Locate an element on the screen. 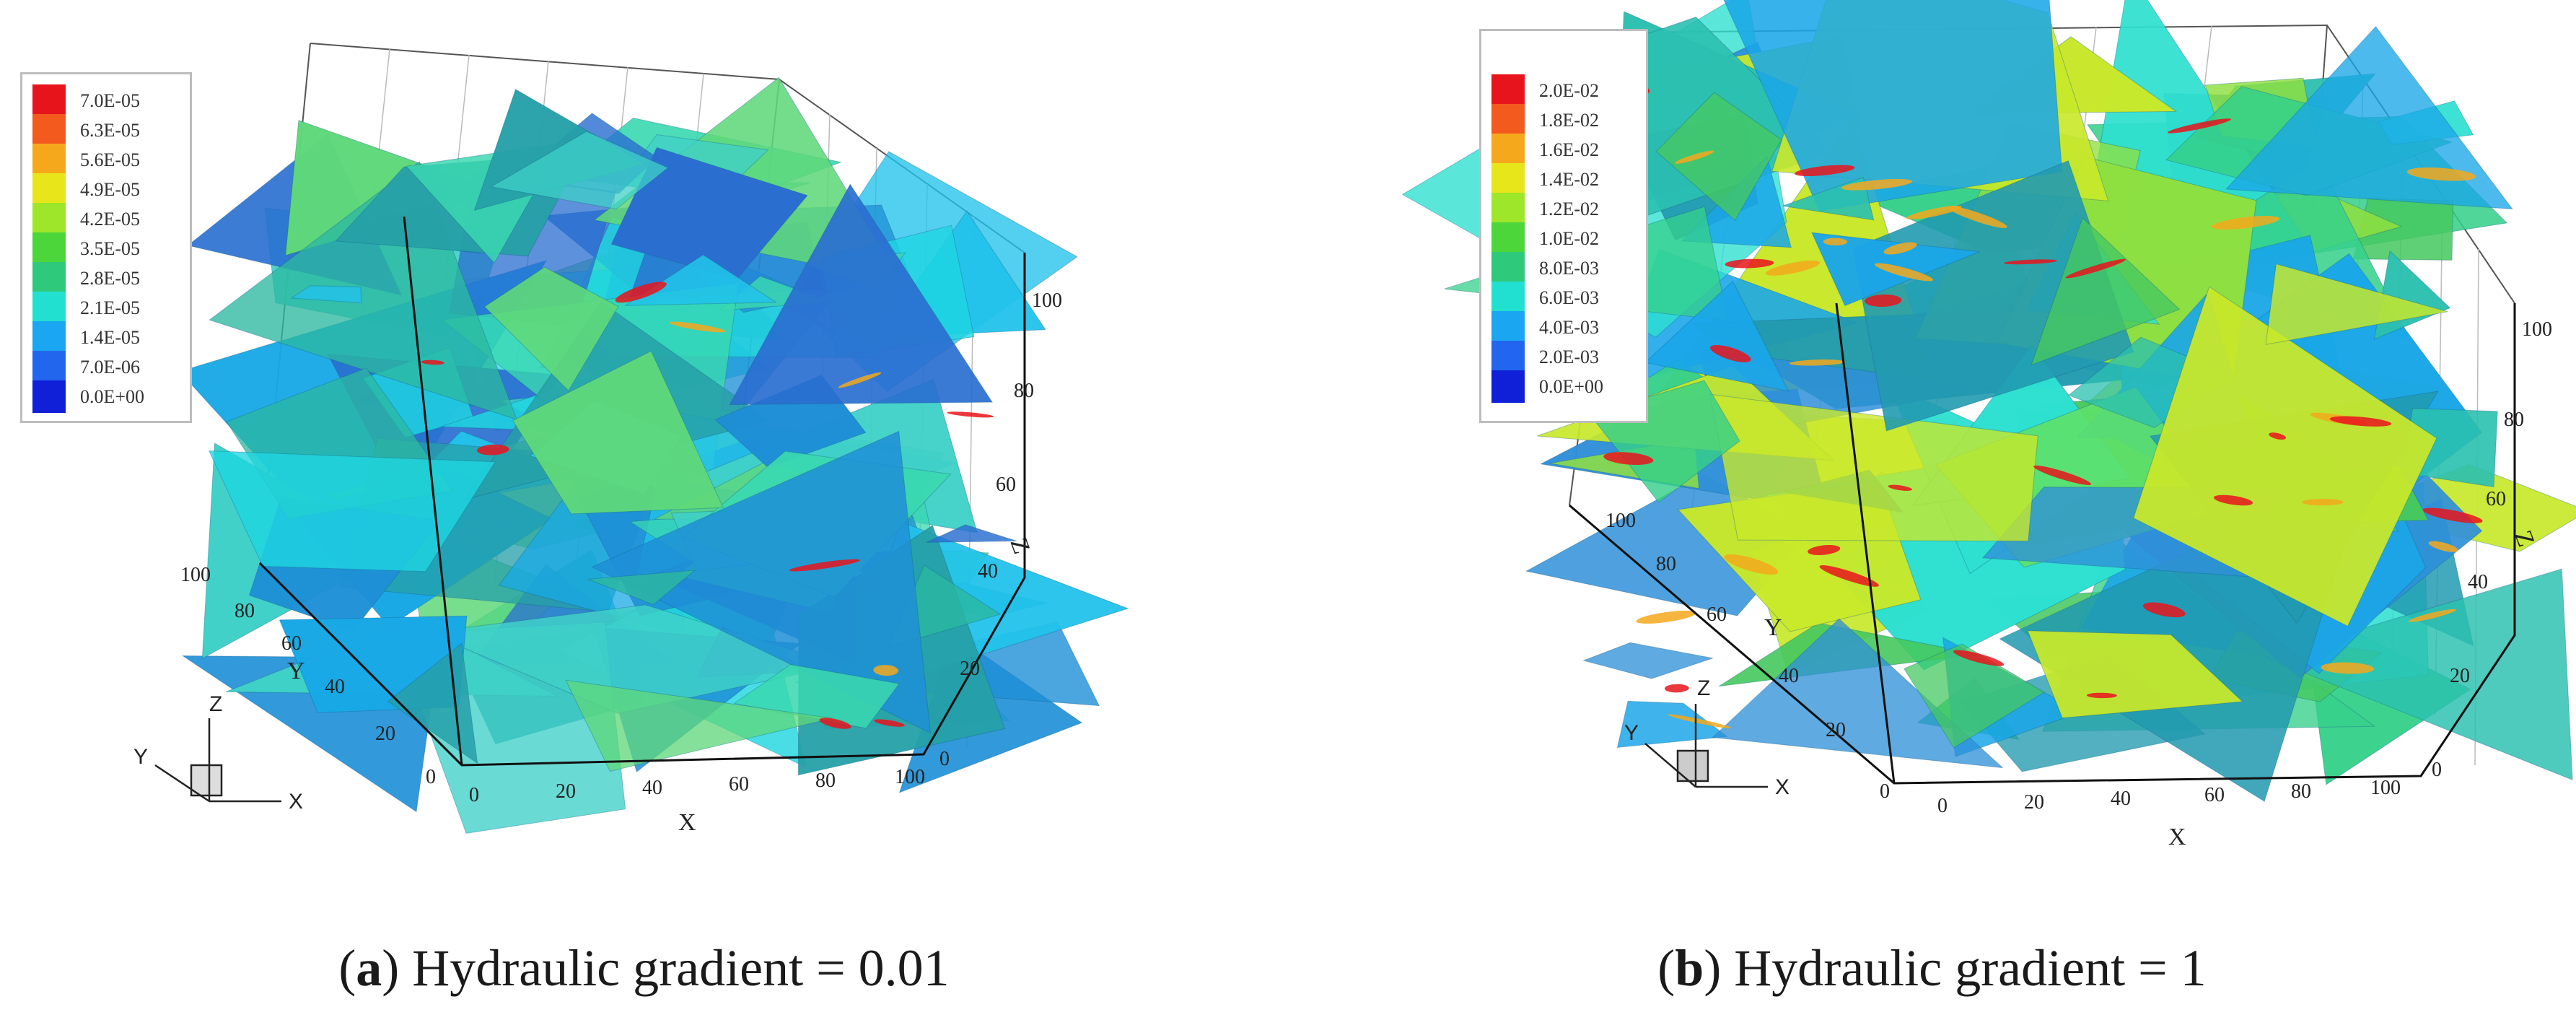 This screenshot has width=2576, height=1020. legend-entry: 6.0E-03 is located at coordinates (1545, 298).